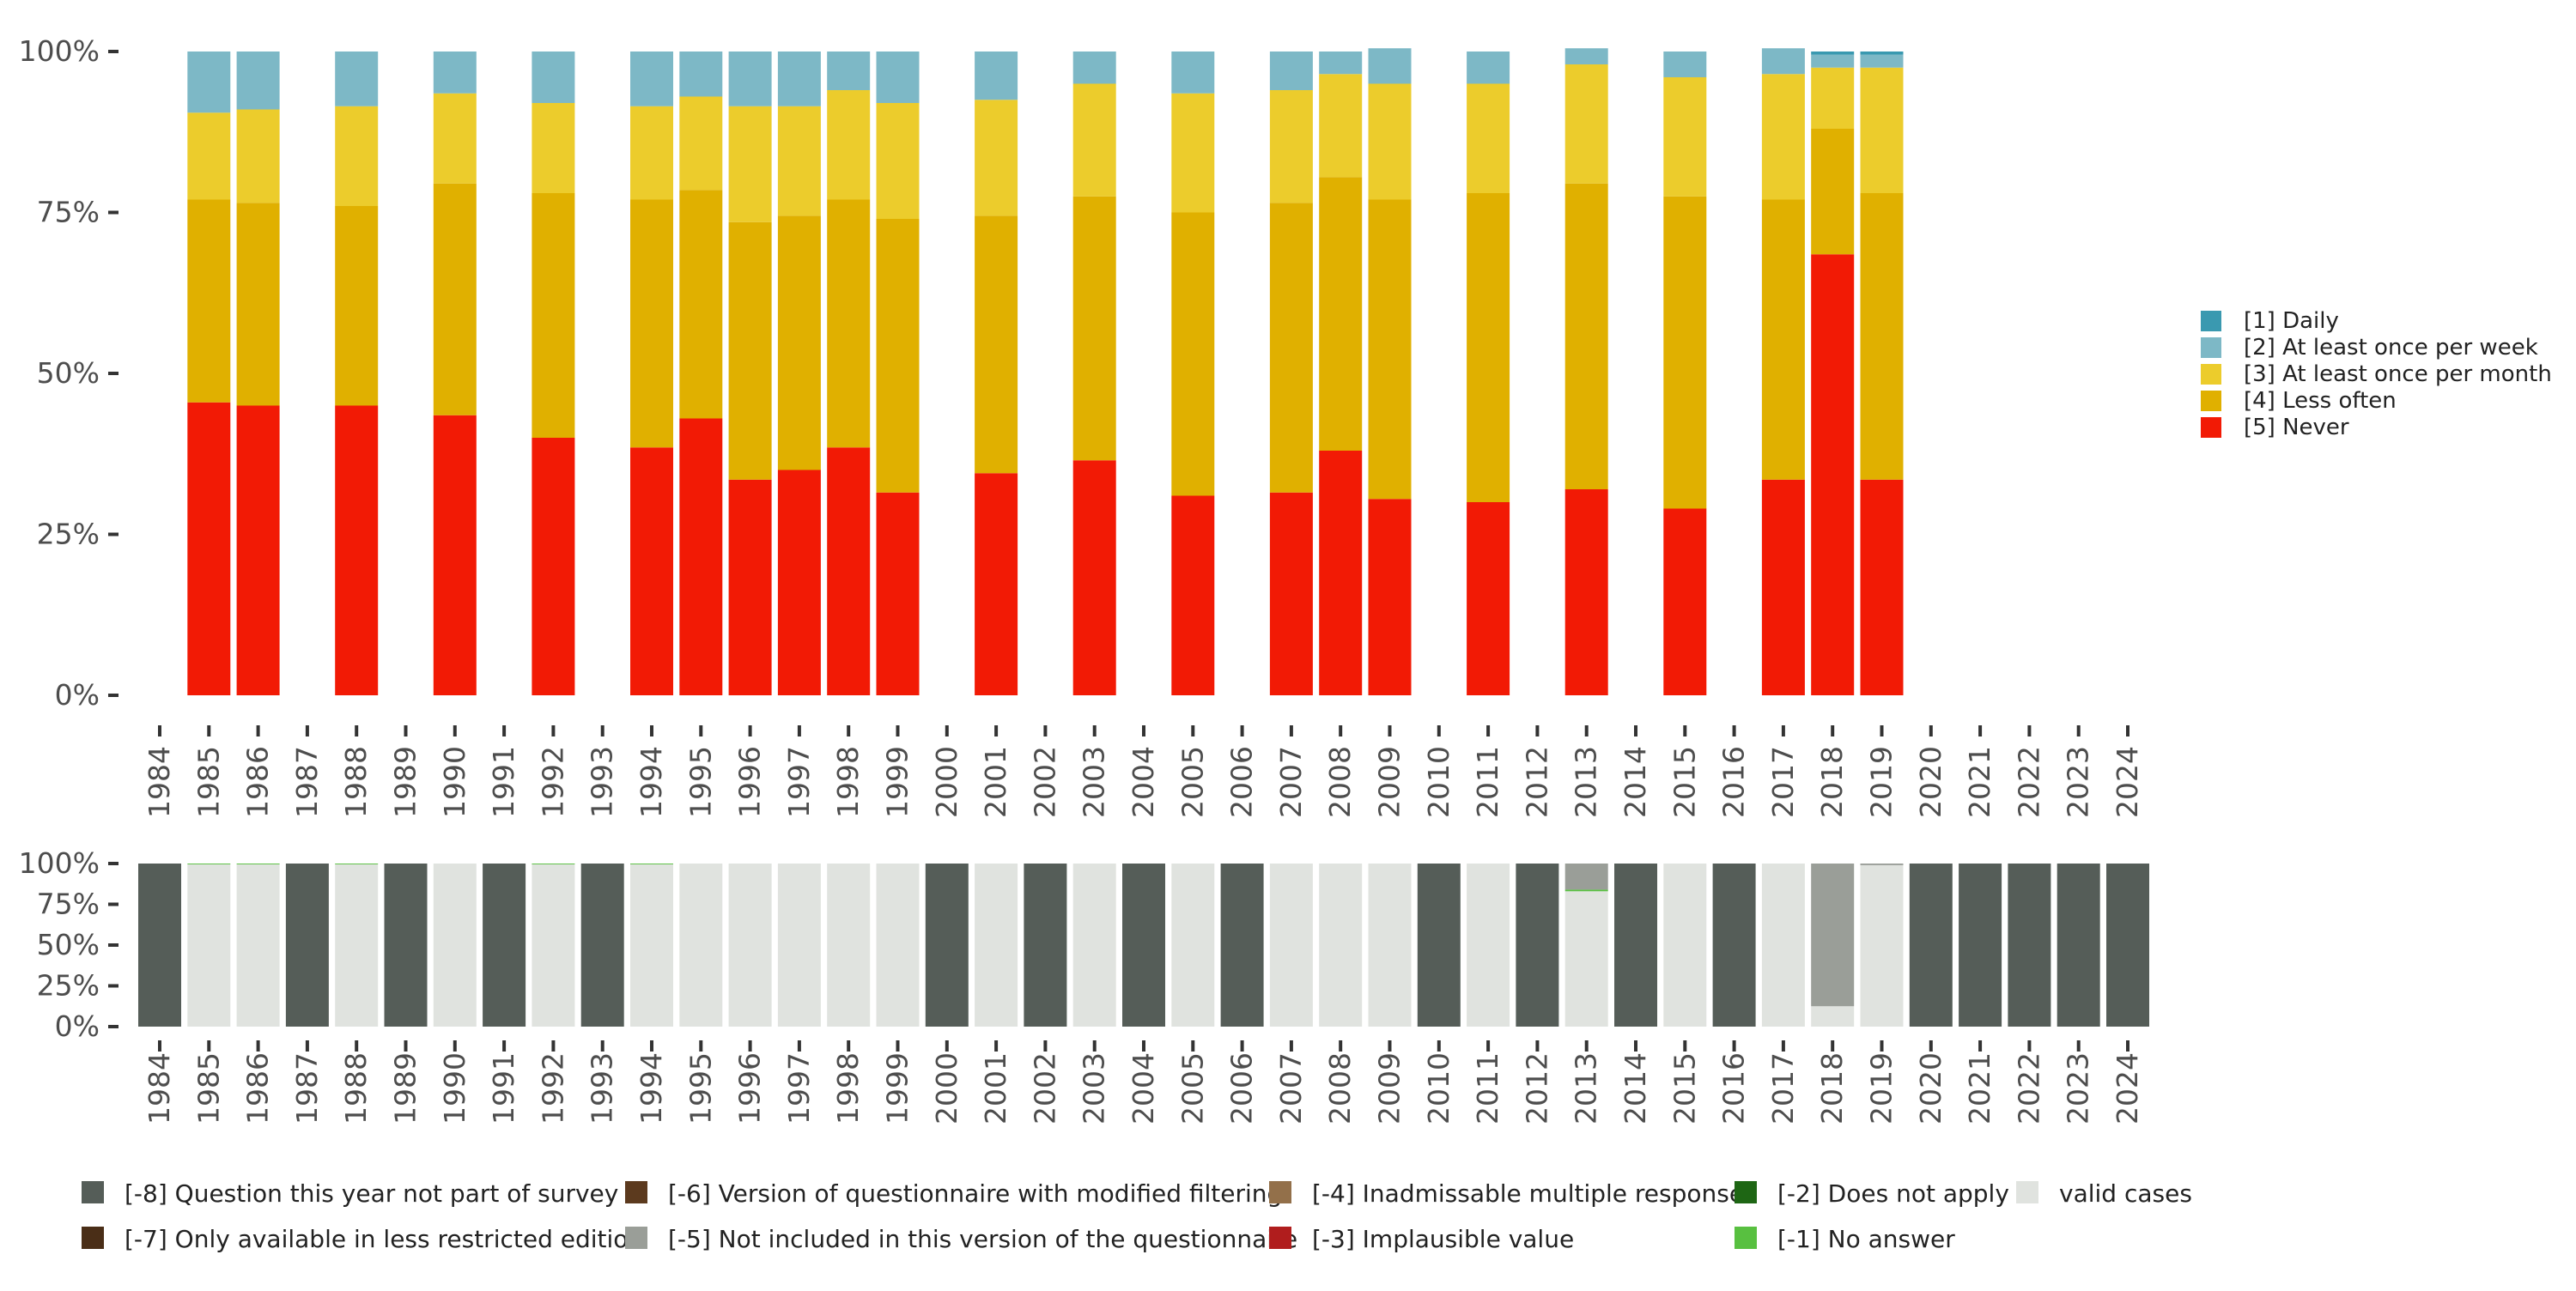 The image size is (2576, 1291). I want to click on bar-less_often-2017, so click(1783, 340).